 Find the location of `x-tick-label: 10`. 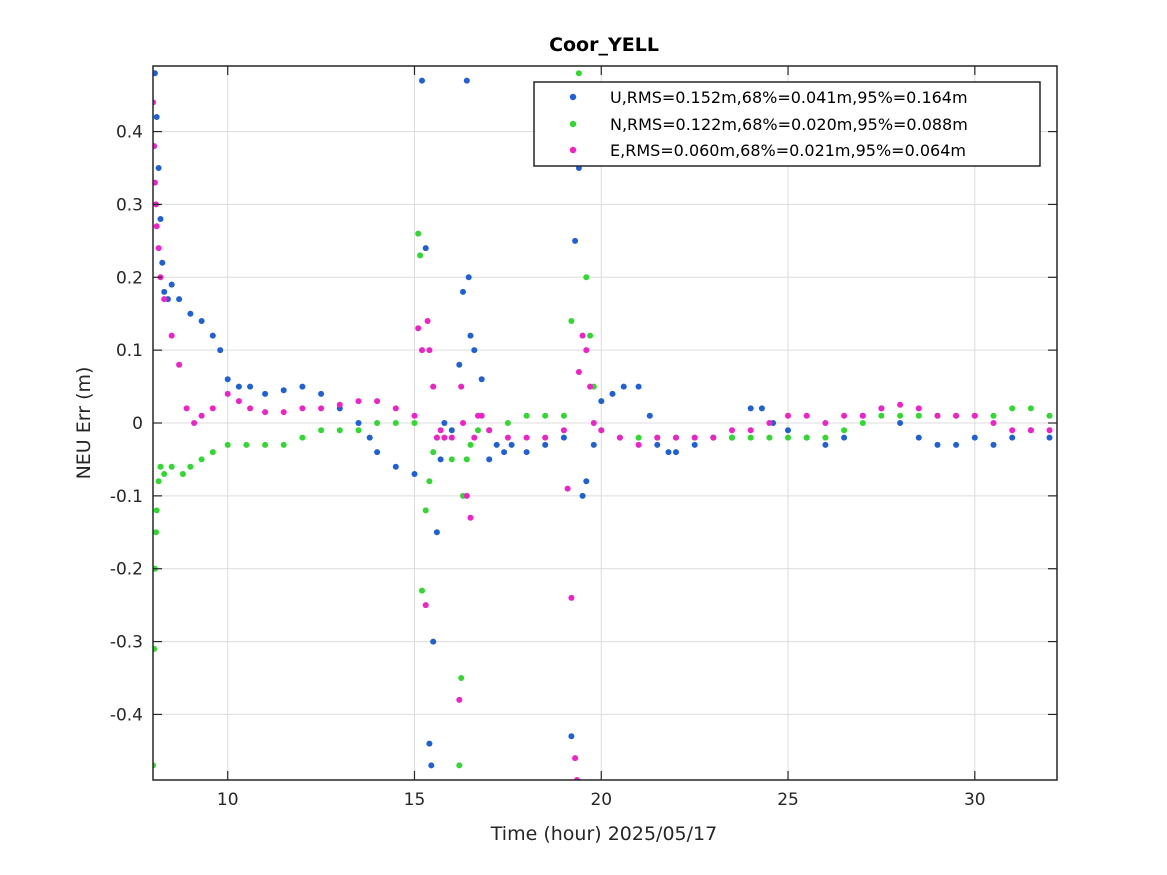

x-tick-label: 10 is located at coordinates (228, 800).